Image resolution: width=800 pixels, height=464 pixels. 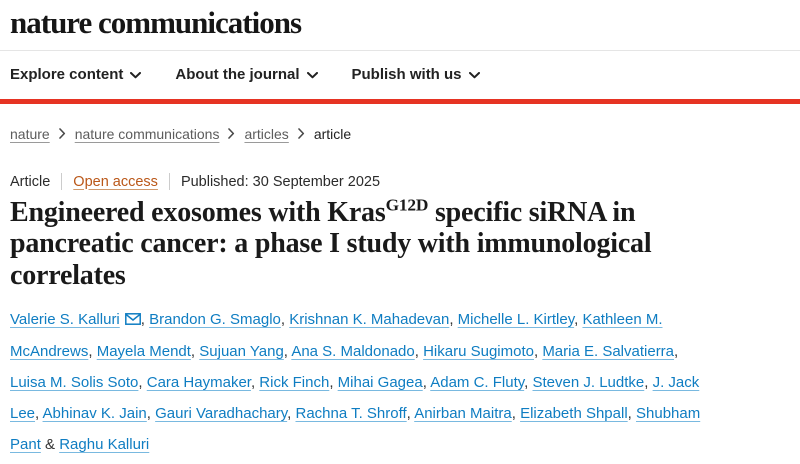 What do you see at coordinates (574, 413) in the screenshot?
I see `author-link: Elizabeth Shpall` at bounding box center [574, 413].